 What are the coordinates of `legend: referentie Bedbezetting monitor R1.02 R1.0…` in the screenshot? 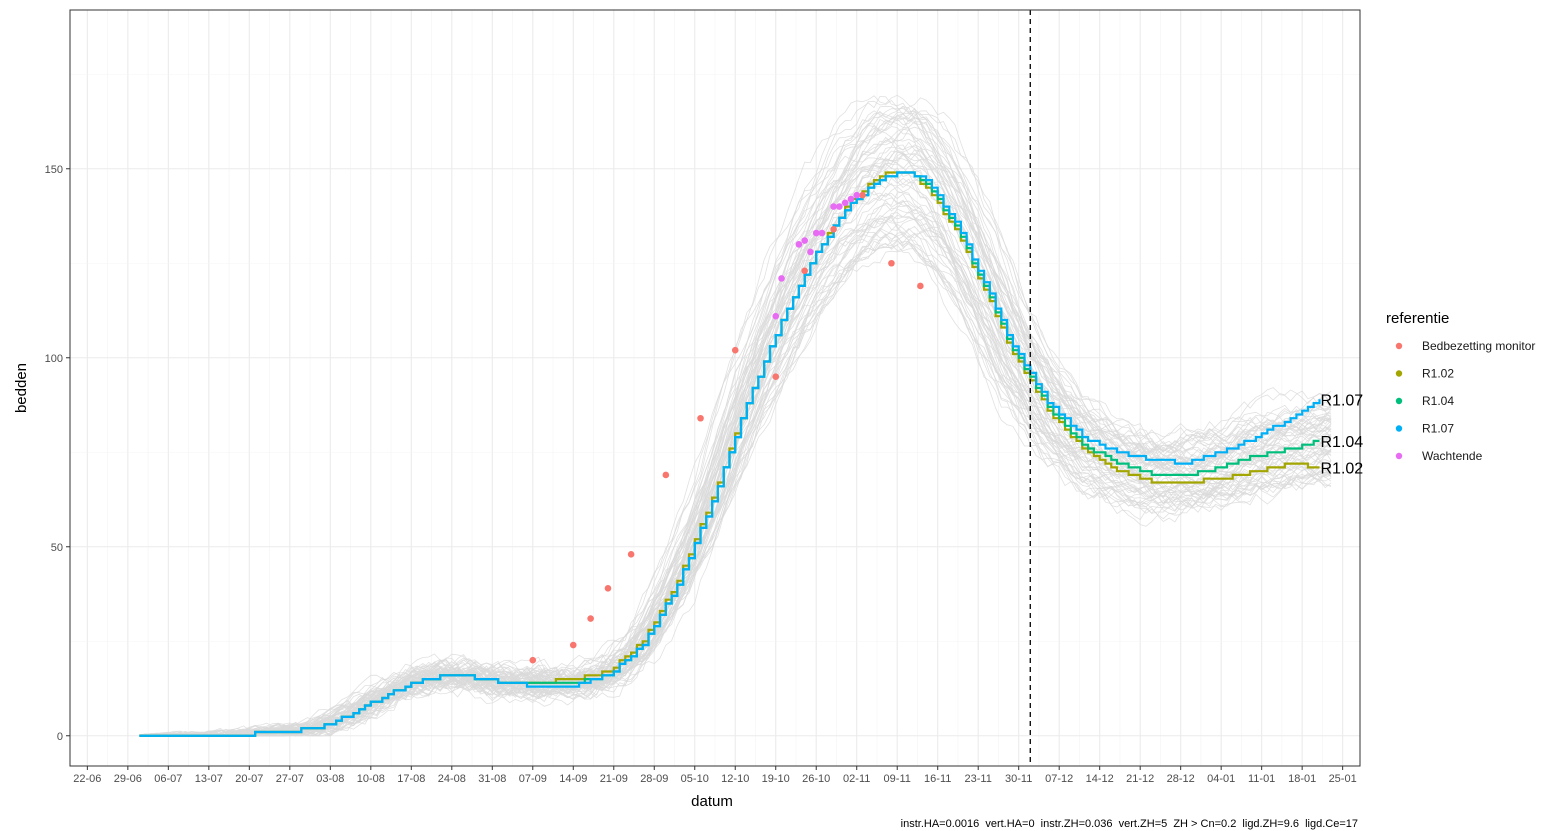 It's located at (1460, 386).